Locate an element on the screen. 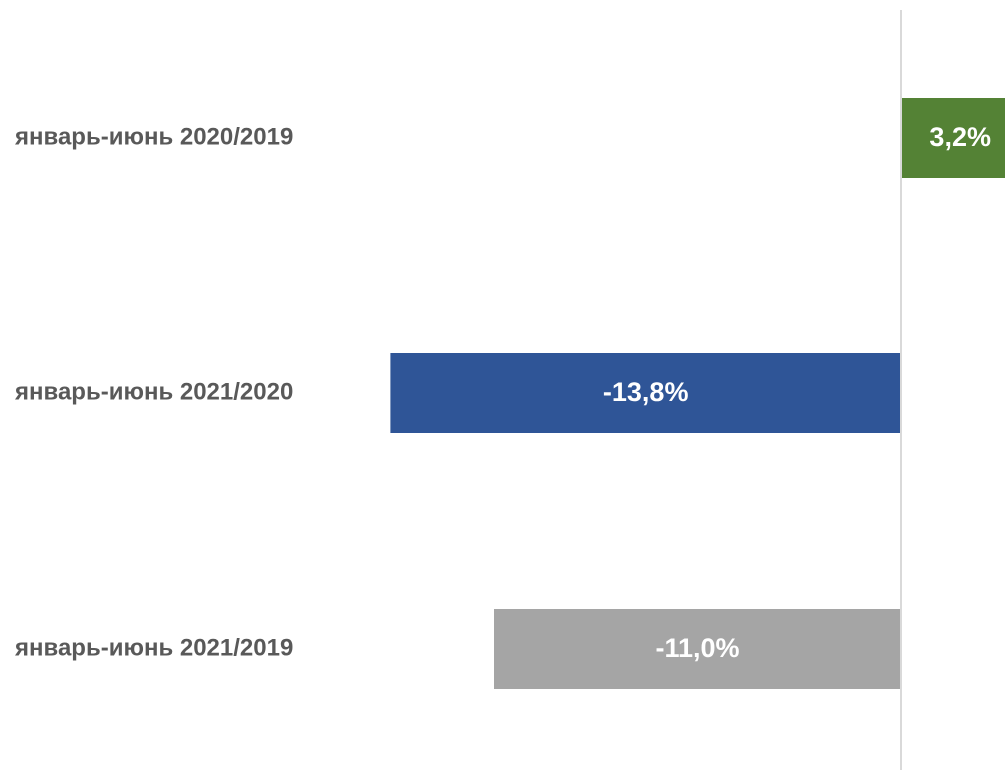 The width and height of the screenshot is (1005, 773). bar-value-label: -13,8% is located at coordinates (646, 392).